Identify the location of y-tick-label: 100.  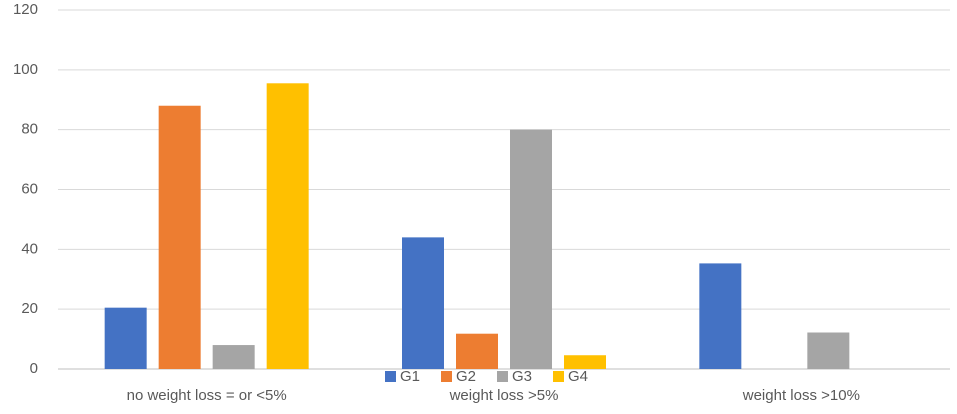
(25, 69).